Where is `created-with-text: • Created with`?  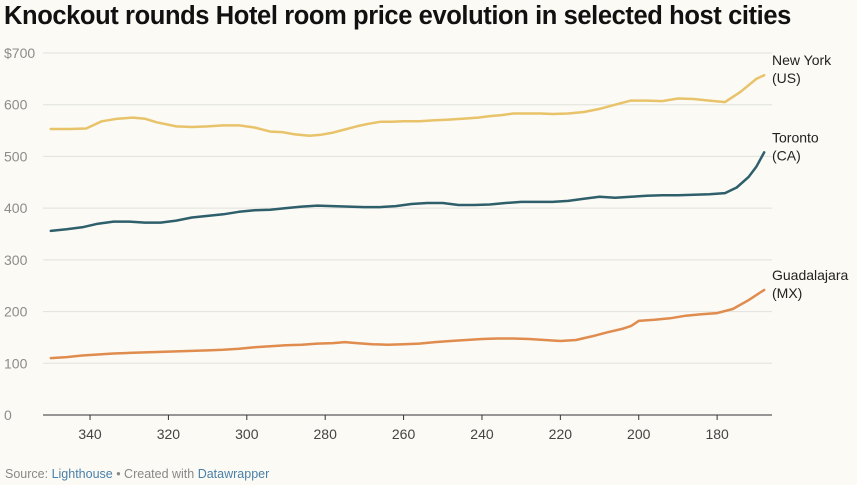
created-with-text: • Created with is located at coordinates (155, 474).